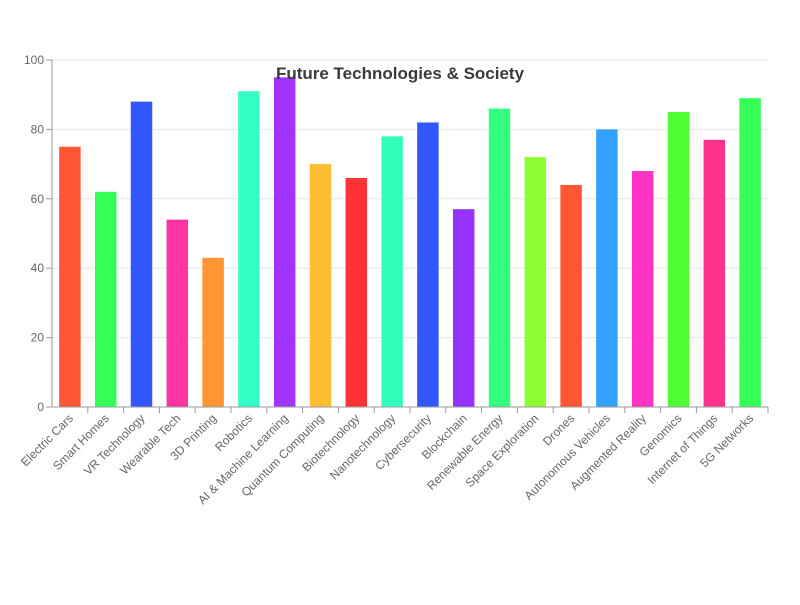 This screenshot has height=605, width=800. I want to click on y-tick-label: 40, so click(38, 268).